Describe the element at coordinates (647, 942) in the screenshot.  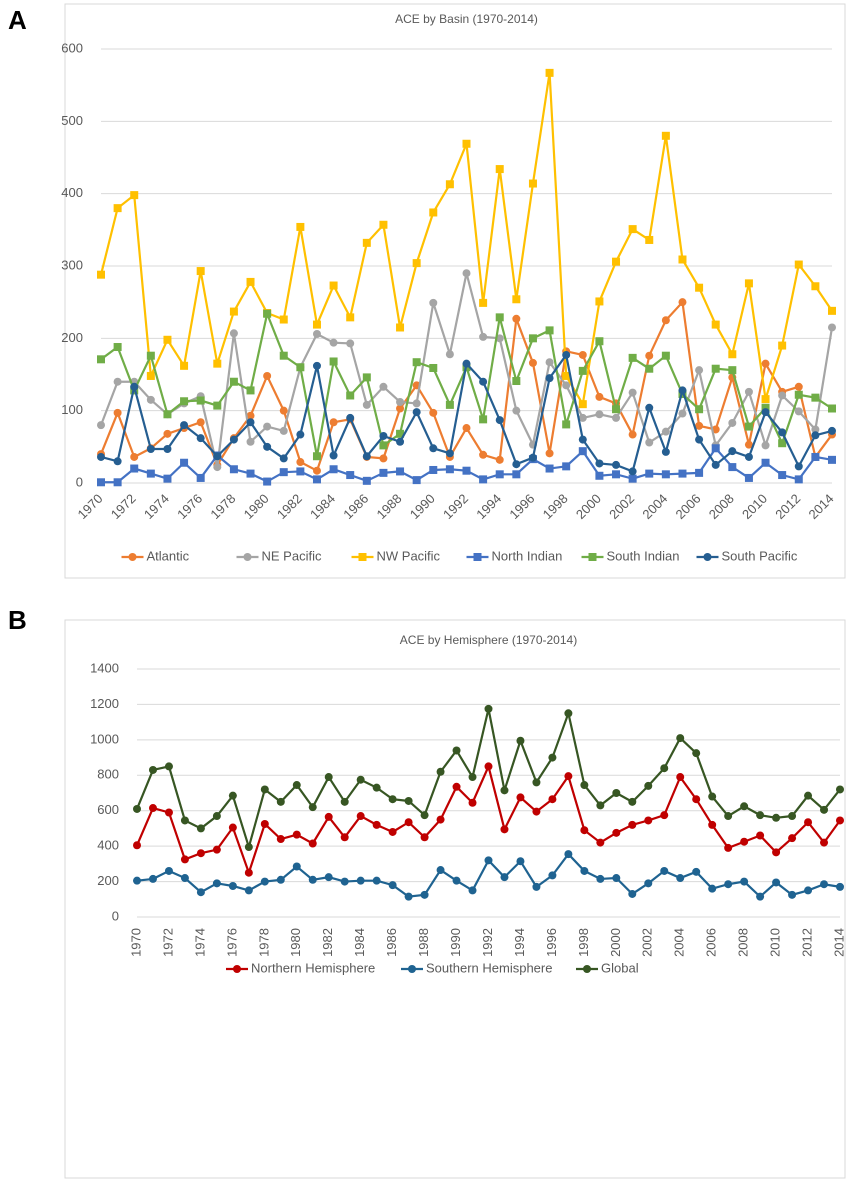
I see `x-tick-label: 2002` at that location.